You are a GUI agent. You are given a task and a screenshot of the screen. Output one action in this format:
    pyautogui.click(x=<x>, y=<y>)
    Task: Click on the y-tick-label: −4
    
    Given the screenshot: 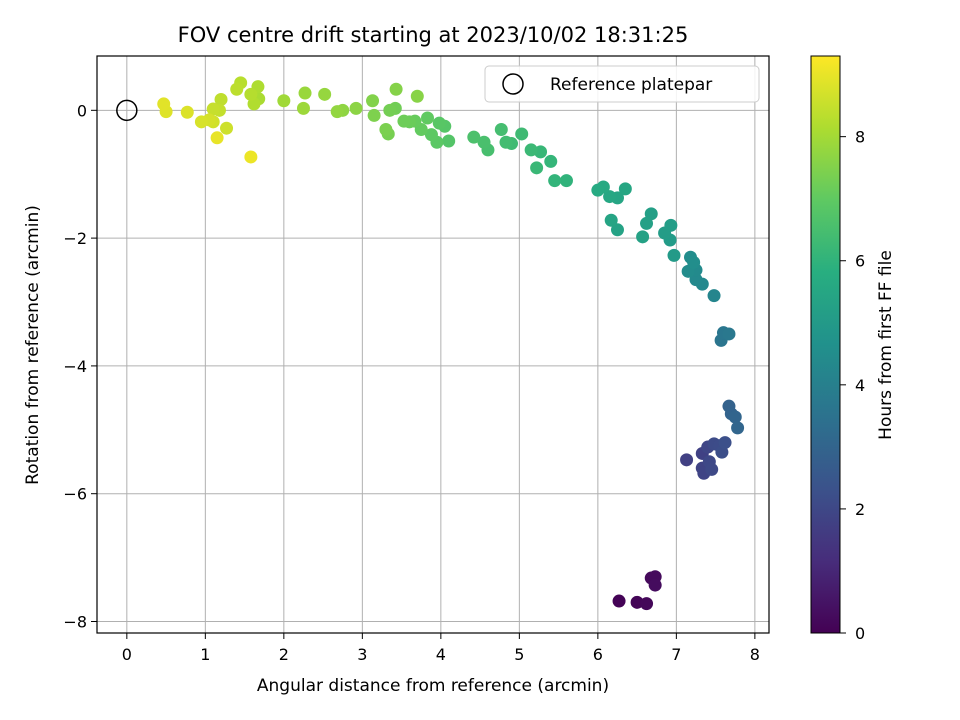 What is the action you would take?
    pyautogui.click(x=75, y=366)
    